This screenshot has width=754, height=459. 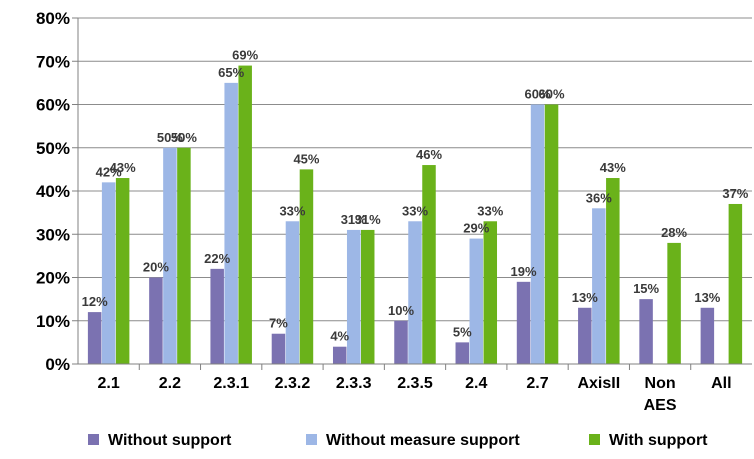 I want to click on x-tick-label: All, so click(x=721, y=383).